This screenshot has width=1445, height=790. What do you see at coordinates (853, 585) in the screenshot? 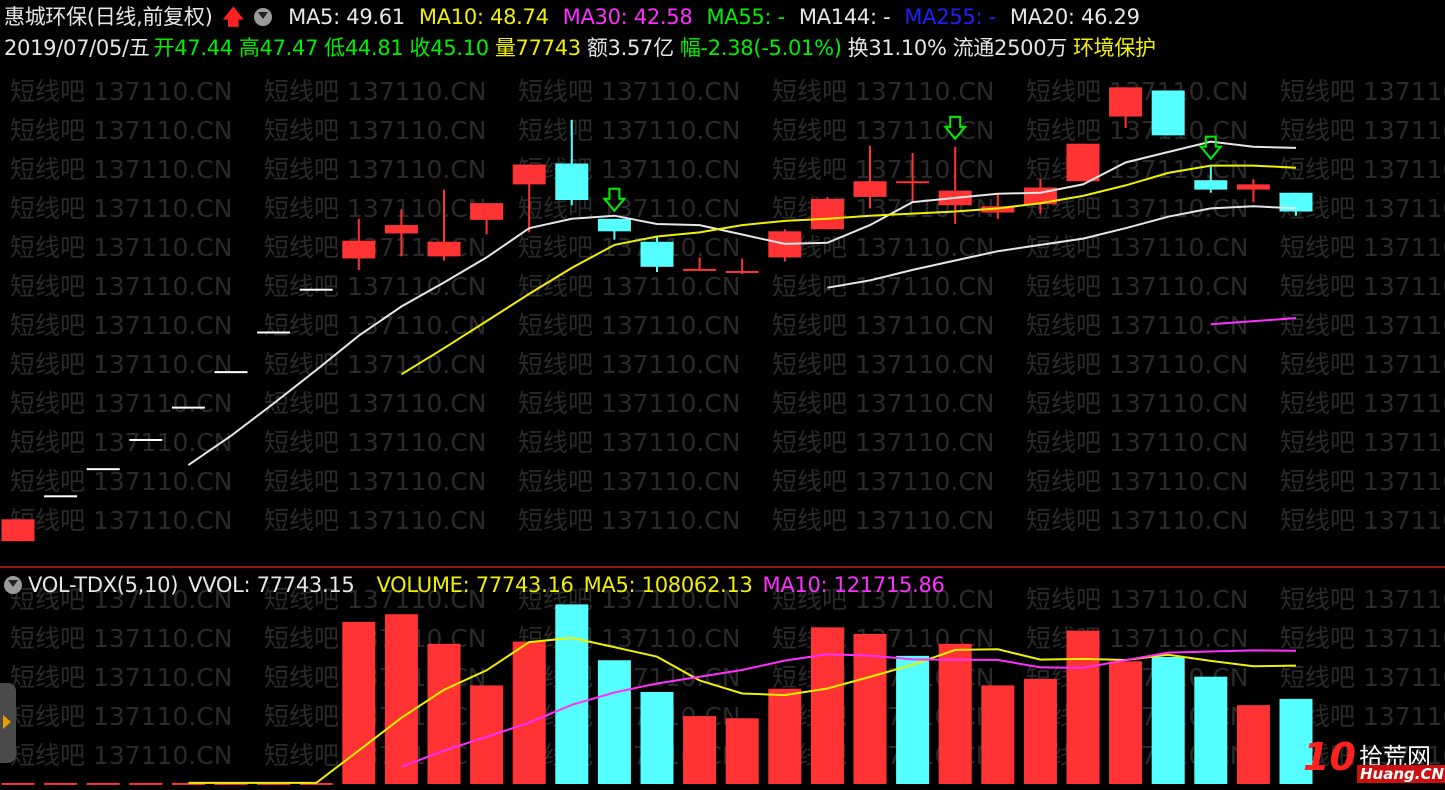
I see `vol-ma10-value: MA10: 121715.86` at bounding box center [853, 585].